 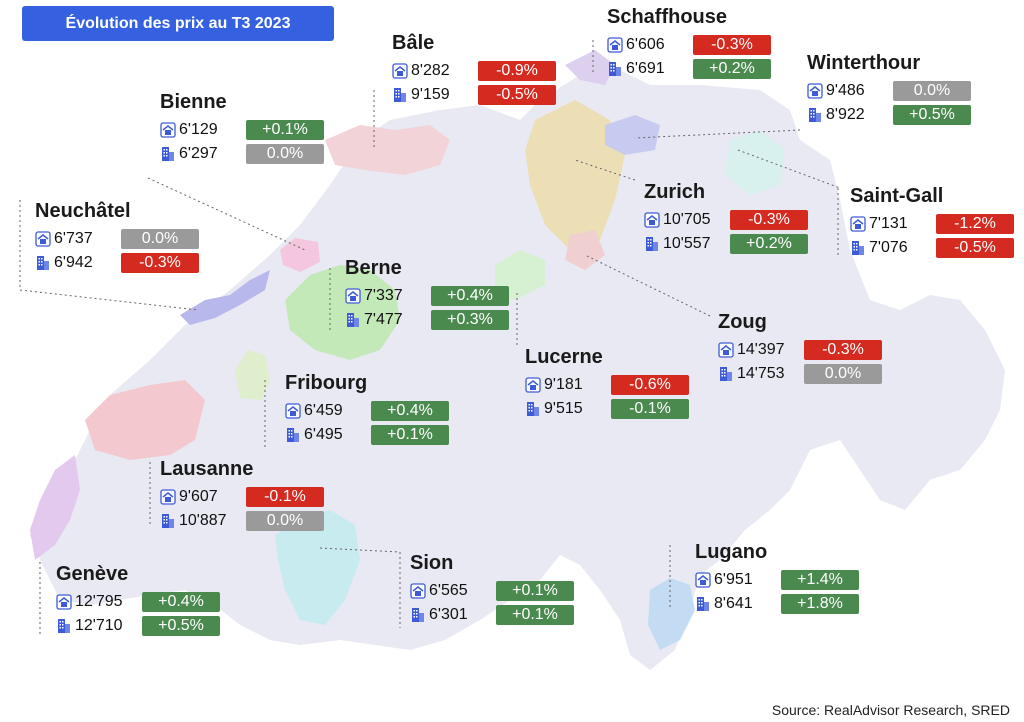 I want to click on city-name: Fribourg, so click(x=326, y=383).